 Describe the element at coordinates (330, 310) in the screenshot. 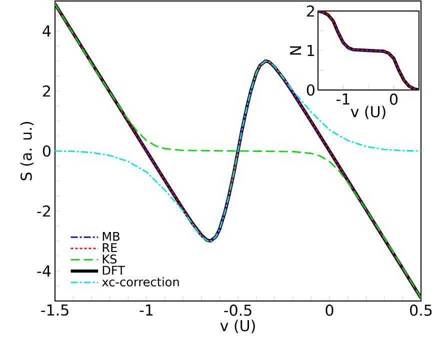

I see `x-tick-label: 0` at that location.